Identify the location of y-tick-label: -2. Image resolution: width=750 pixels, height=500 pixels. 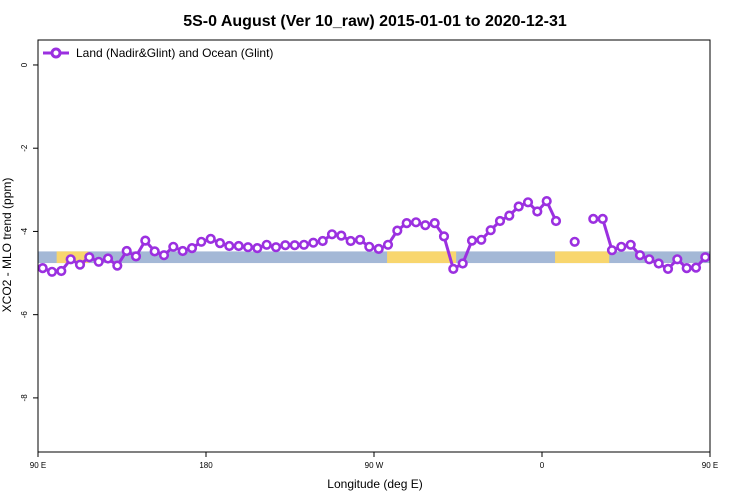
(24, 148).